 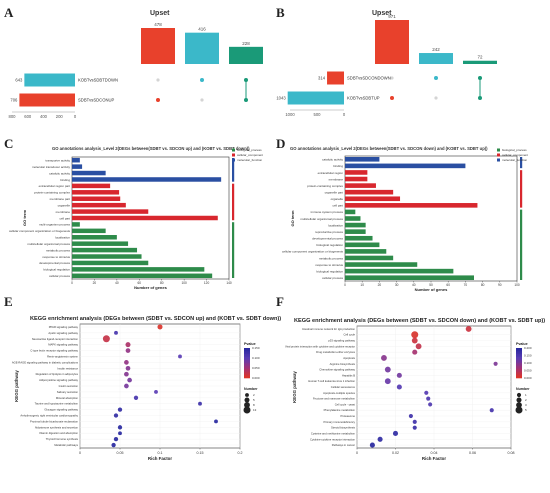 I want to click on colorbar-tick-label: 0.050, so click(x=256, y=368).